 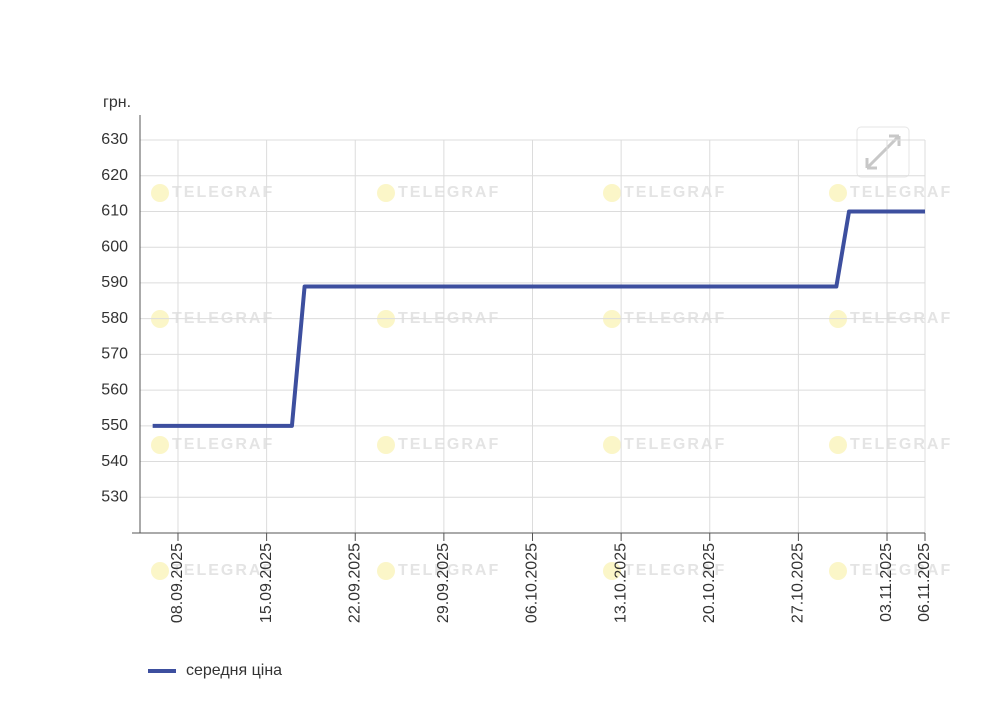 What do you see at coordinates (114, 282) in the screenshot?
I see `y-tick-label: 590` at bounding box center [114, 282].